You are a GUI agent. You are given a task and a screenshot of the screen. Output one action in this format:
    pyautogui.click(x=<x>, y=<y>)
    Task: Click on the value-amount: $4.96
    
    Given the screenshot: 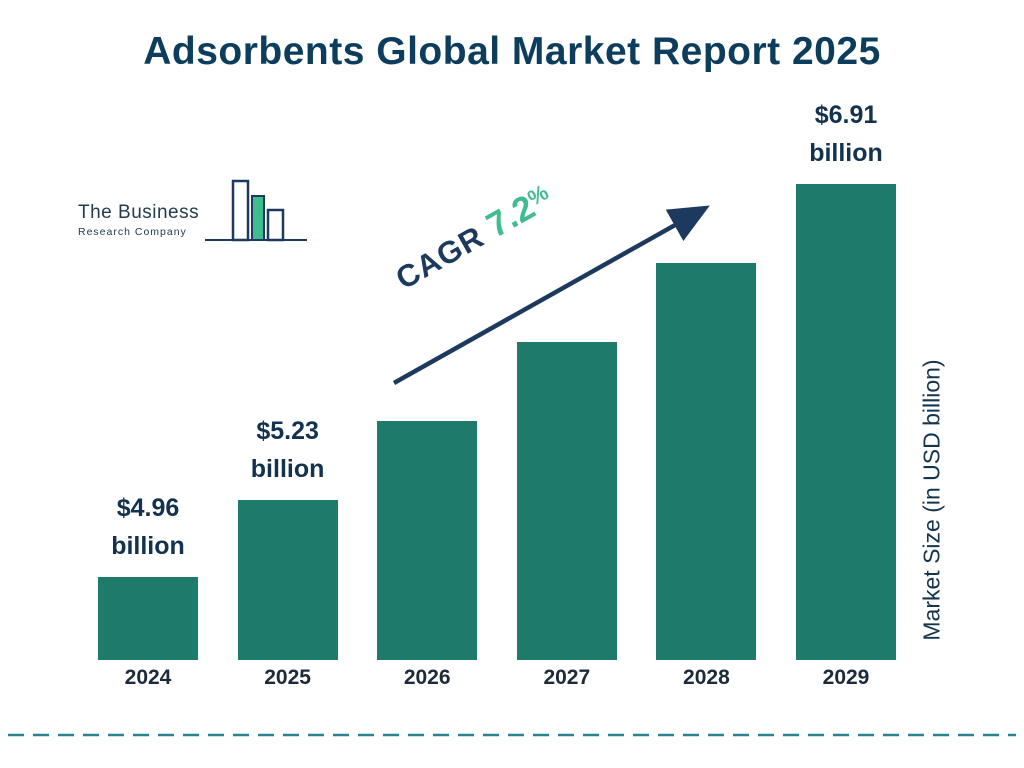 What is the action you would take?
    pyautogui.click(x=148, y=508)
    